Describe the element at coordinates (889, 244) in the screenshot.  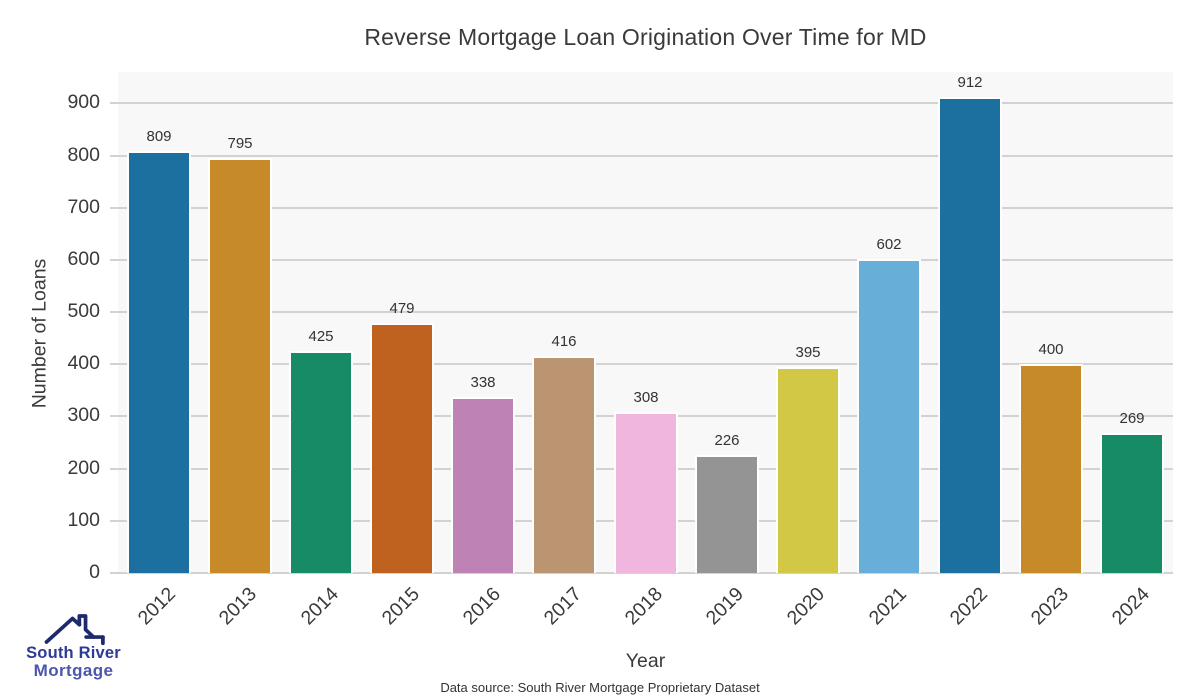
I see `bar-value-label-2021: 602` at that location.